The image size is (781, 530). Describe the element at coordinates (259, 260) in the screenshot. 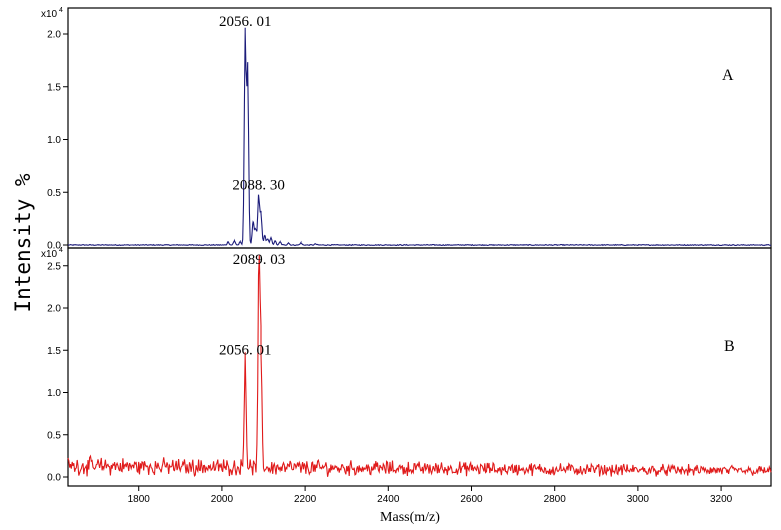

I see `peak-label-B-1: 2089. 03` at that location.